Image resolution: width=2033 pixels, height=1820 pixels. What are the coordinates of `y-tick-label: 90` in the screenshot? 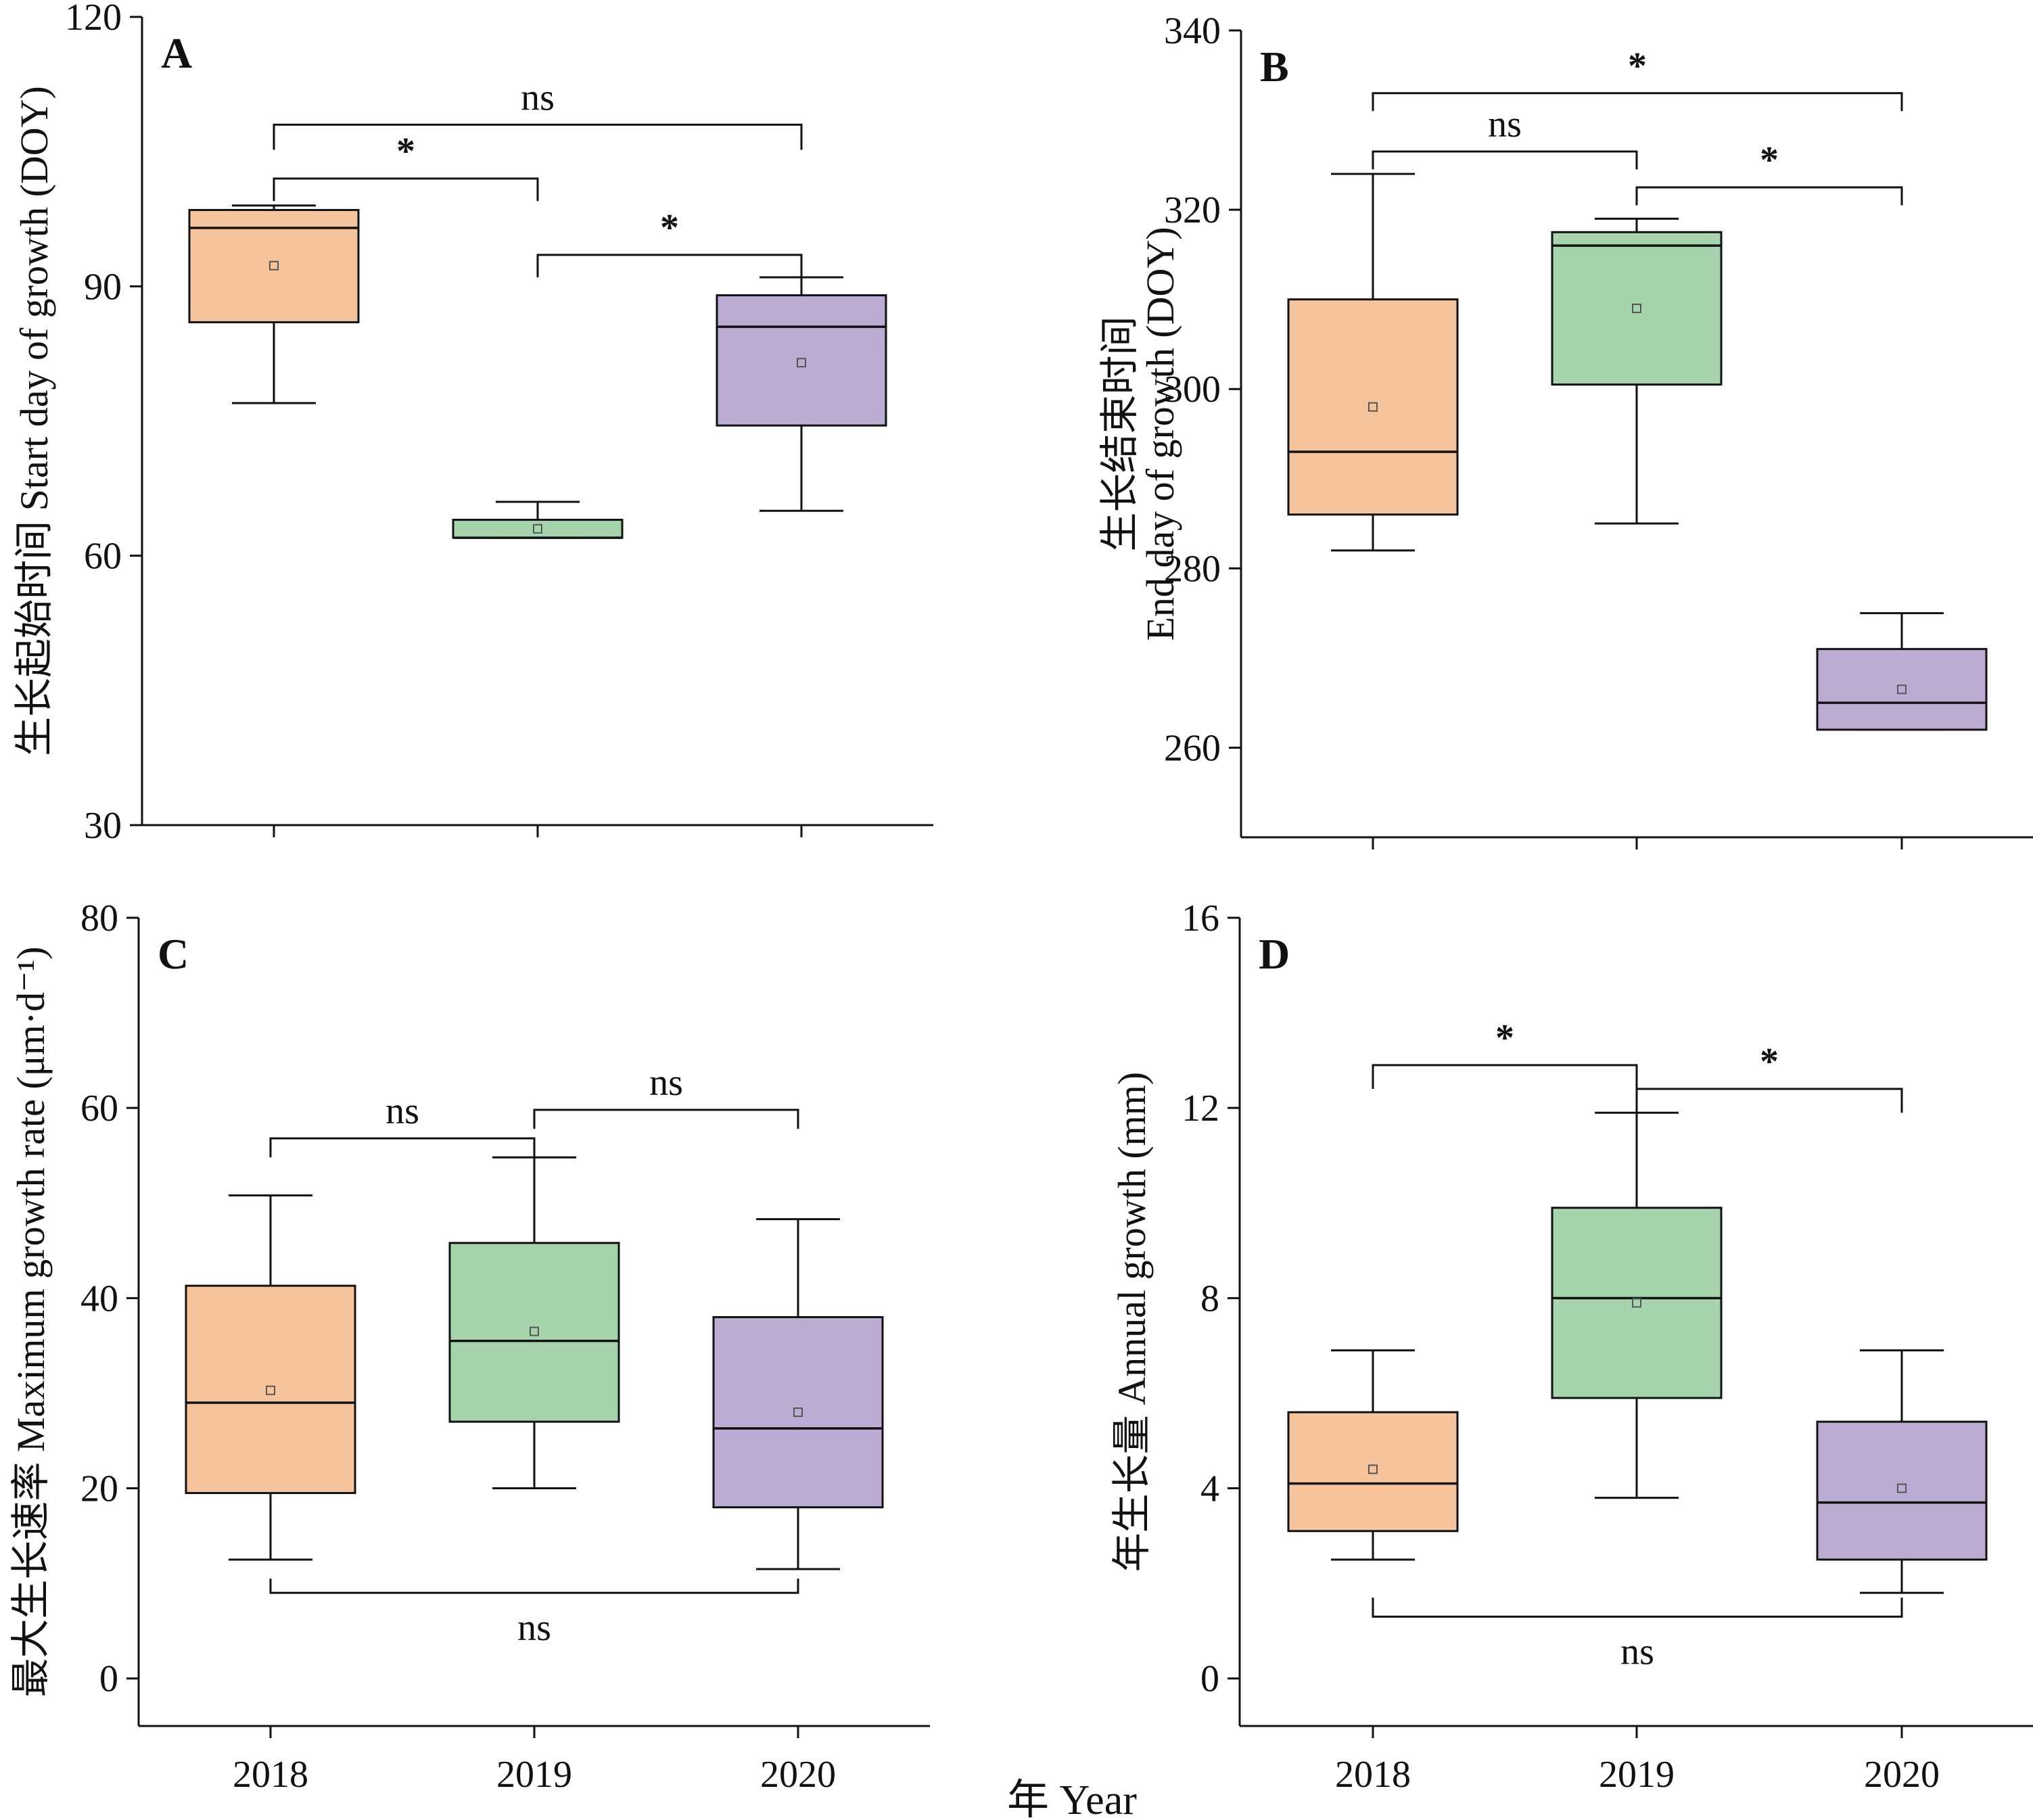 It's located at (103, 287).